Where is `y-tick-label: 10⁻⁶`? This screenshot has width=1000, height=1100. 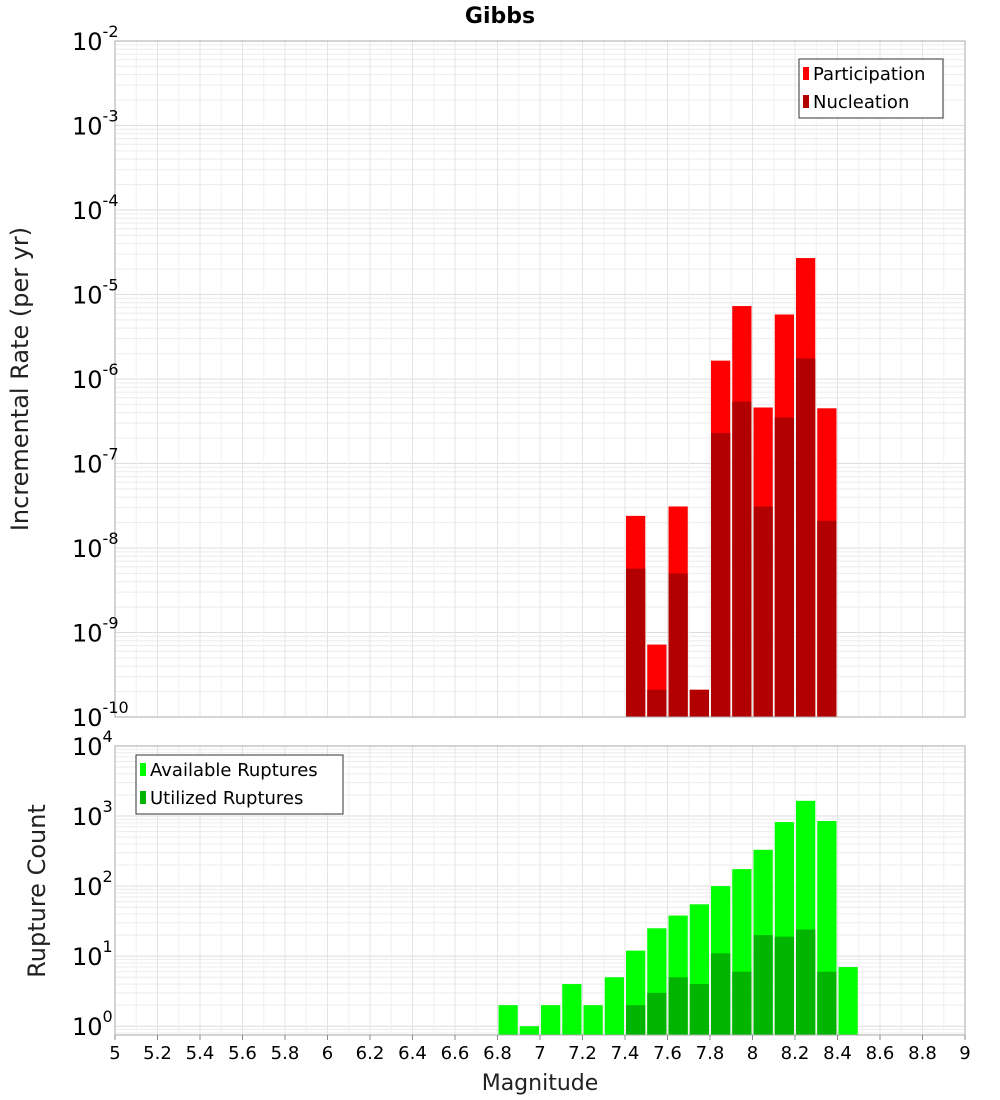 y-tick-label: 10⁻⁶ is located at coordinates (95, 377).